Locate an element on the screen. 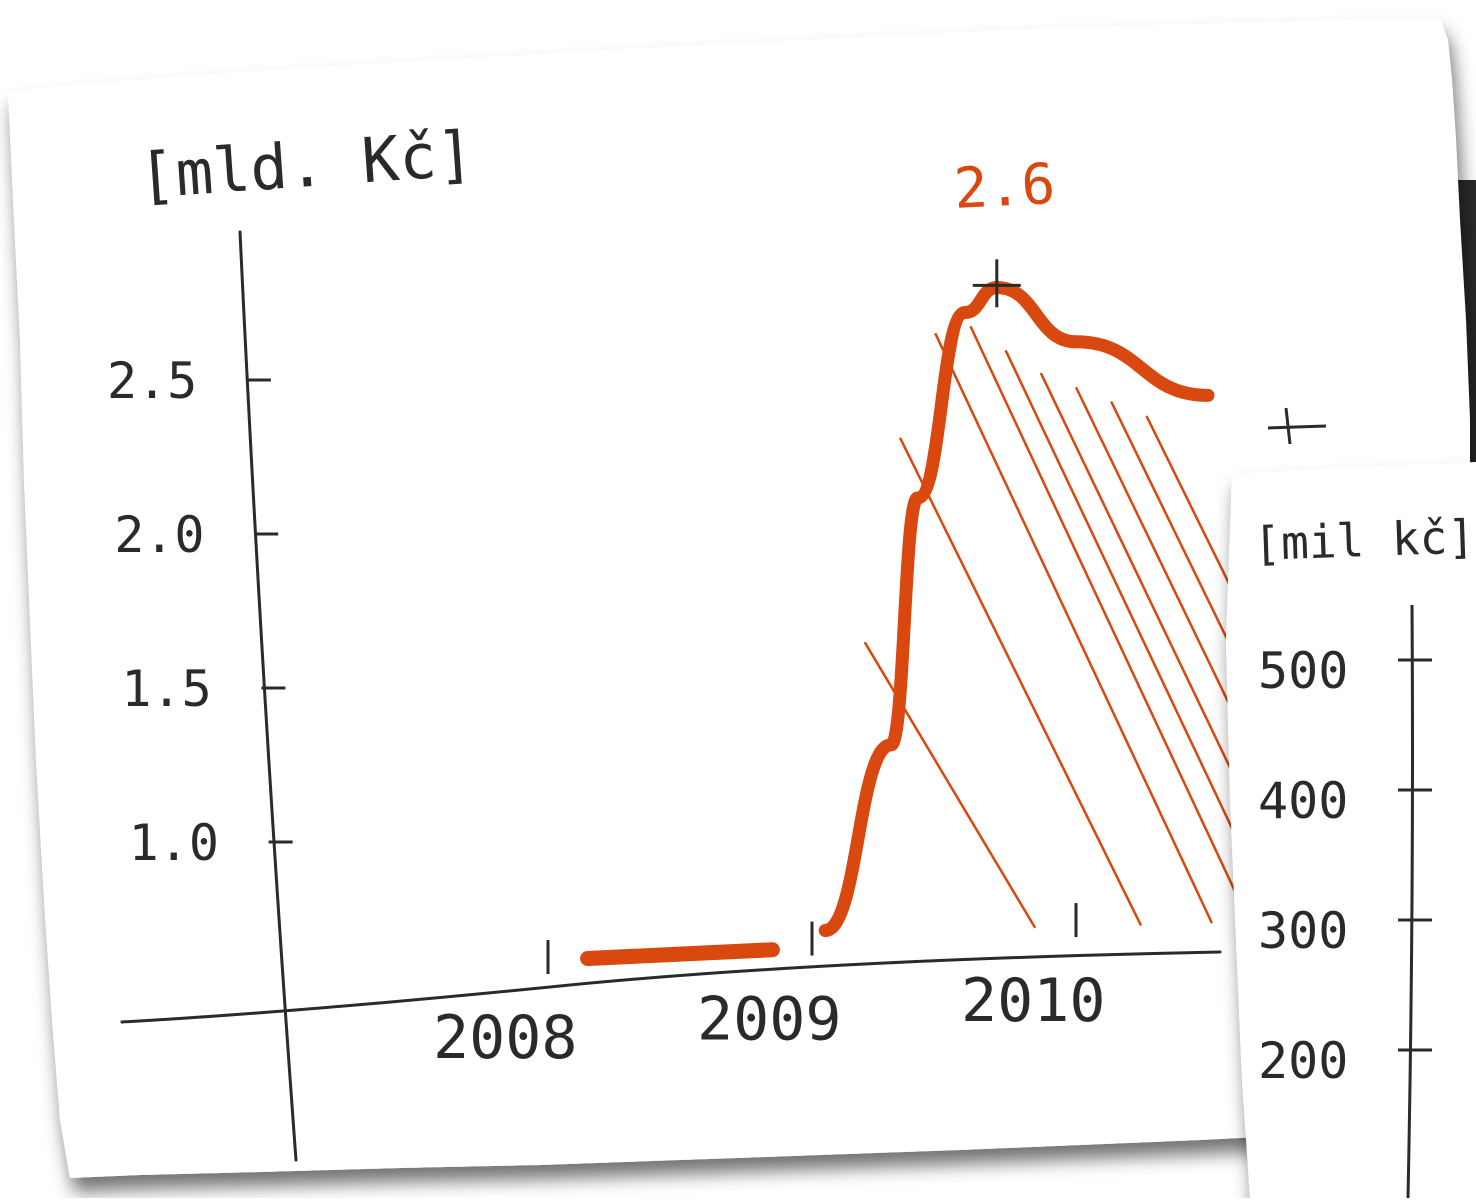  series-segment-flat is located at coordinates (680, 954).